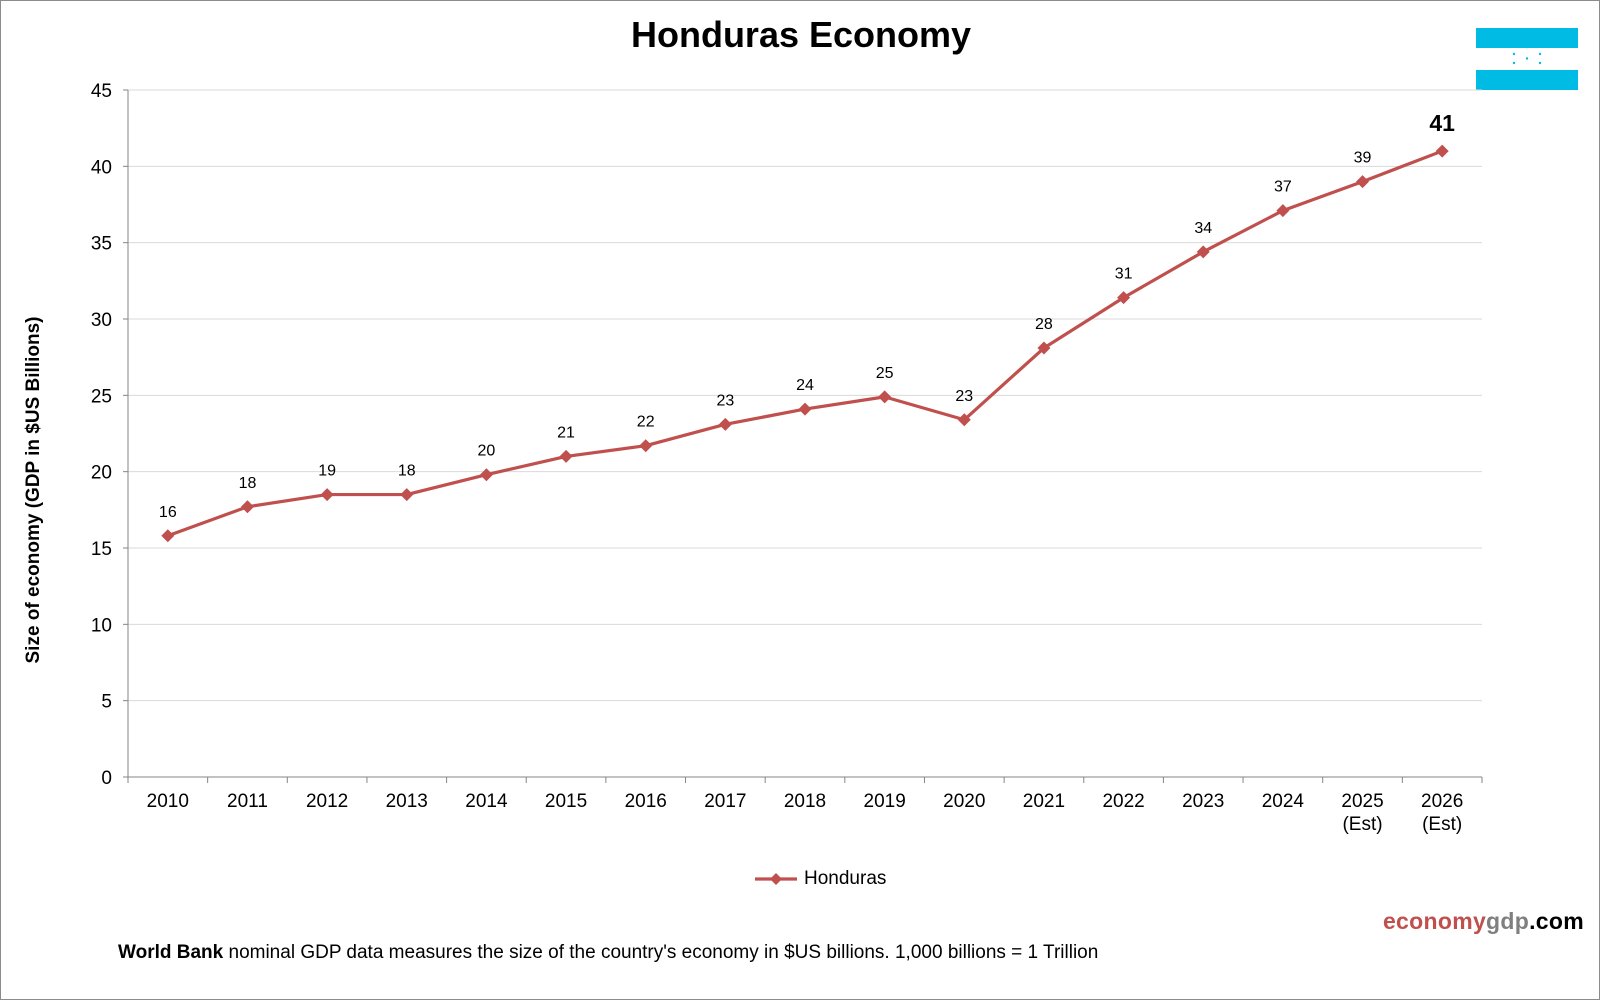  What do you see at coordinates (646, 422) in the screenshot?
I see `data-label: 22` at bounding box center [646, 422].